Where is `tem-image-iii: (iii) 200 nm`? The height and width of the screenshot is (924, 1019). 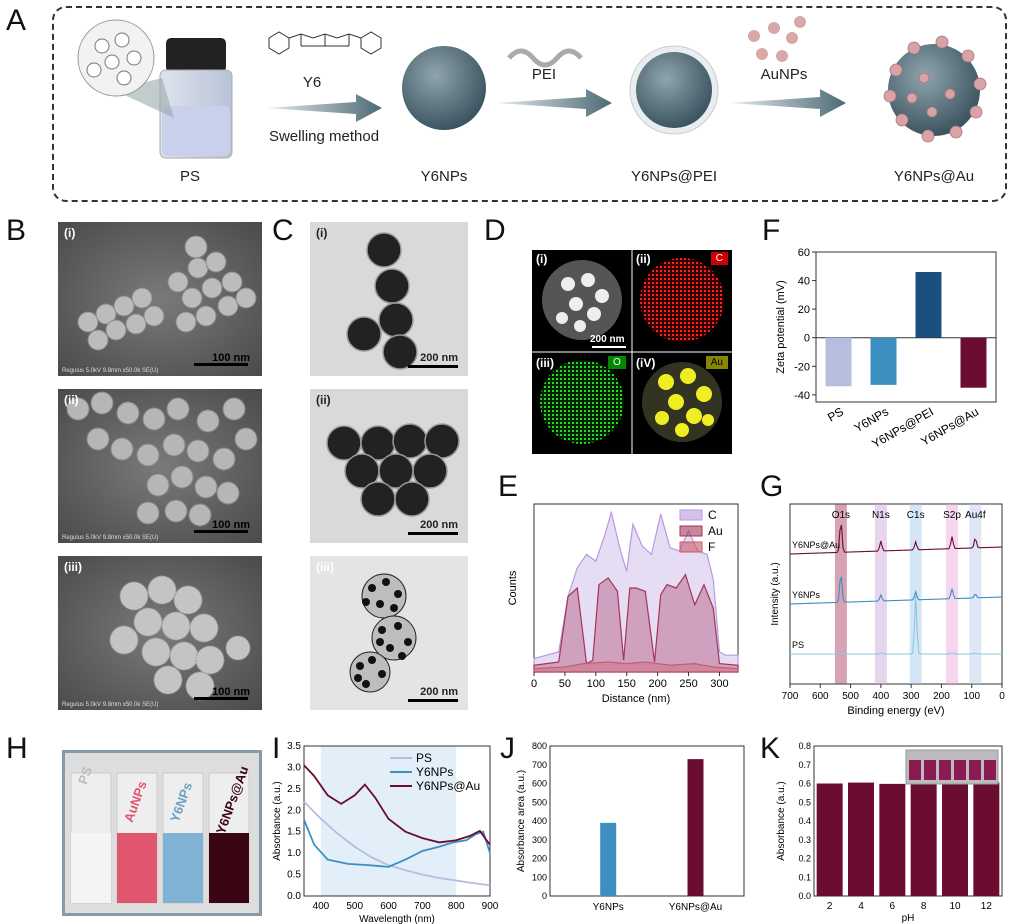
tem-image-iii: (iii) 200 nm is located at coordinates (389, 633).